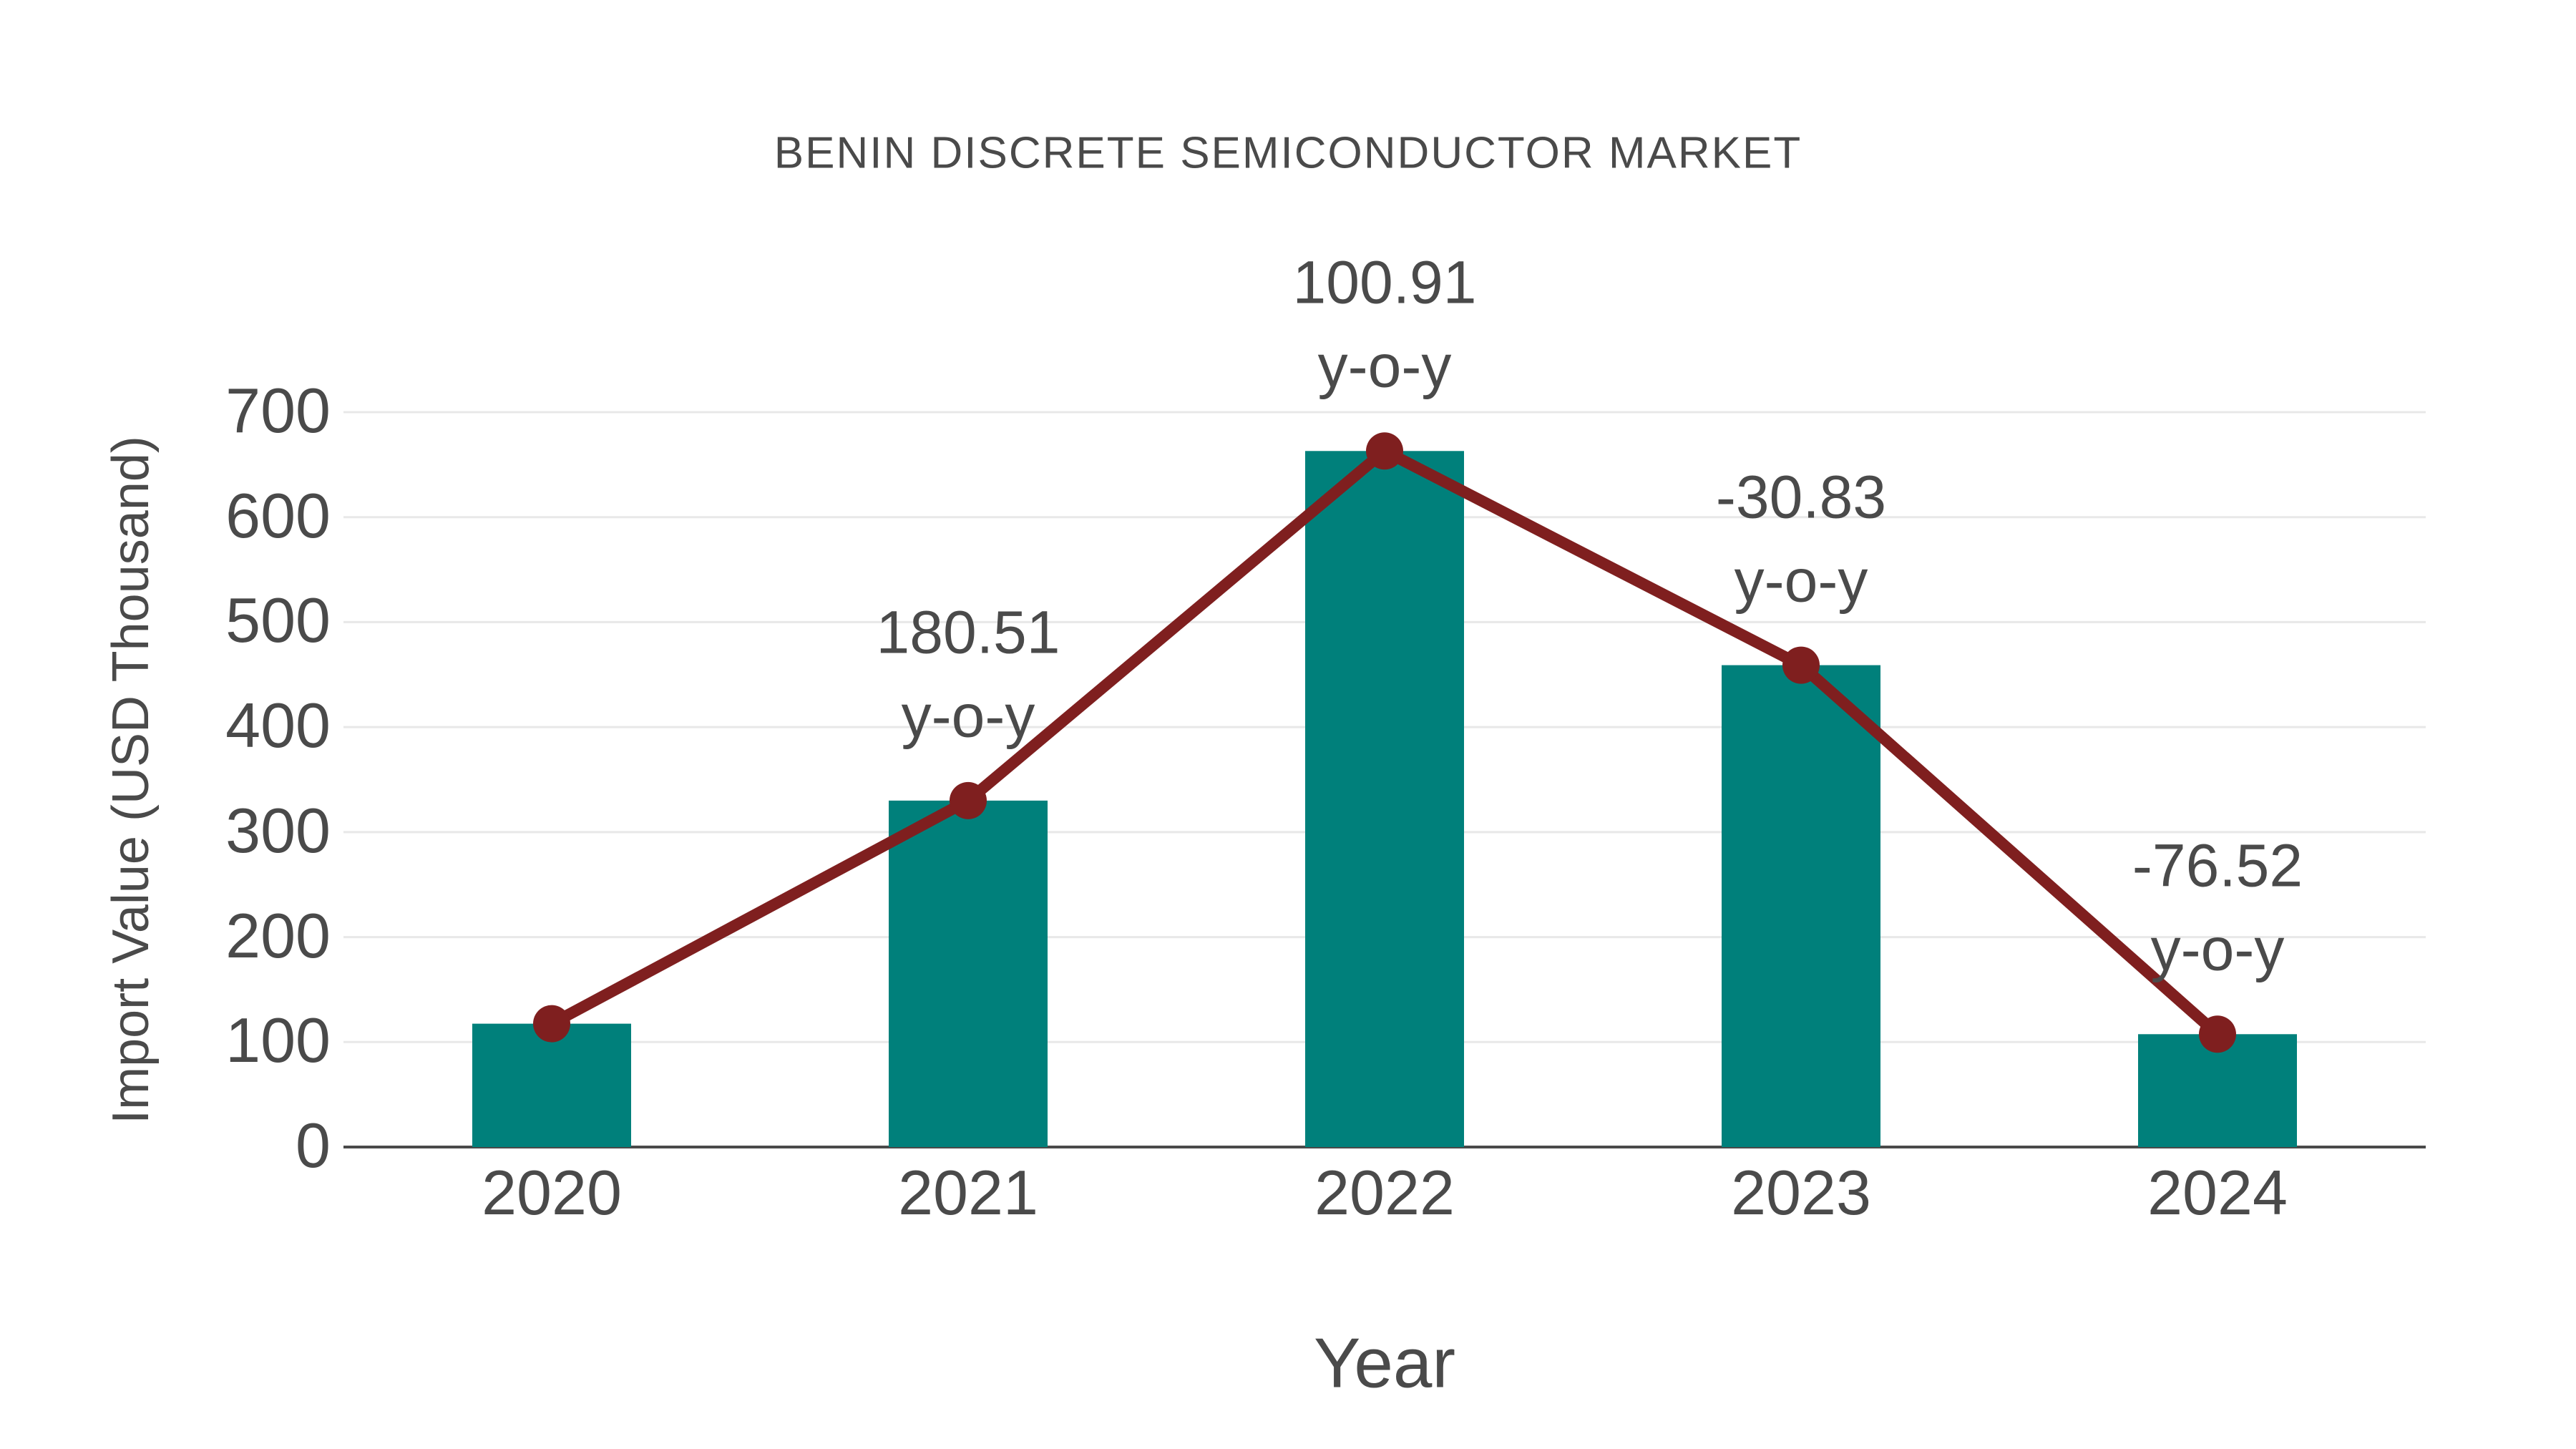 The image size is (2576, 1449). What do you see at coordinates (278, 830) in the screenshot?
I see `y-tick-label-300: 300` at bounding box center [278, 830].